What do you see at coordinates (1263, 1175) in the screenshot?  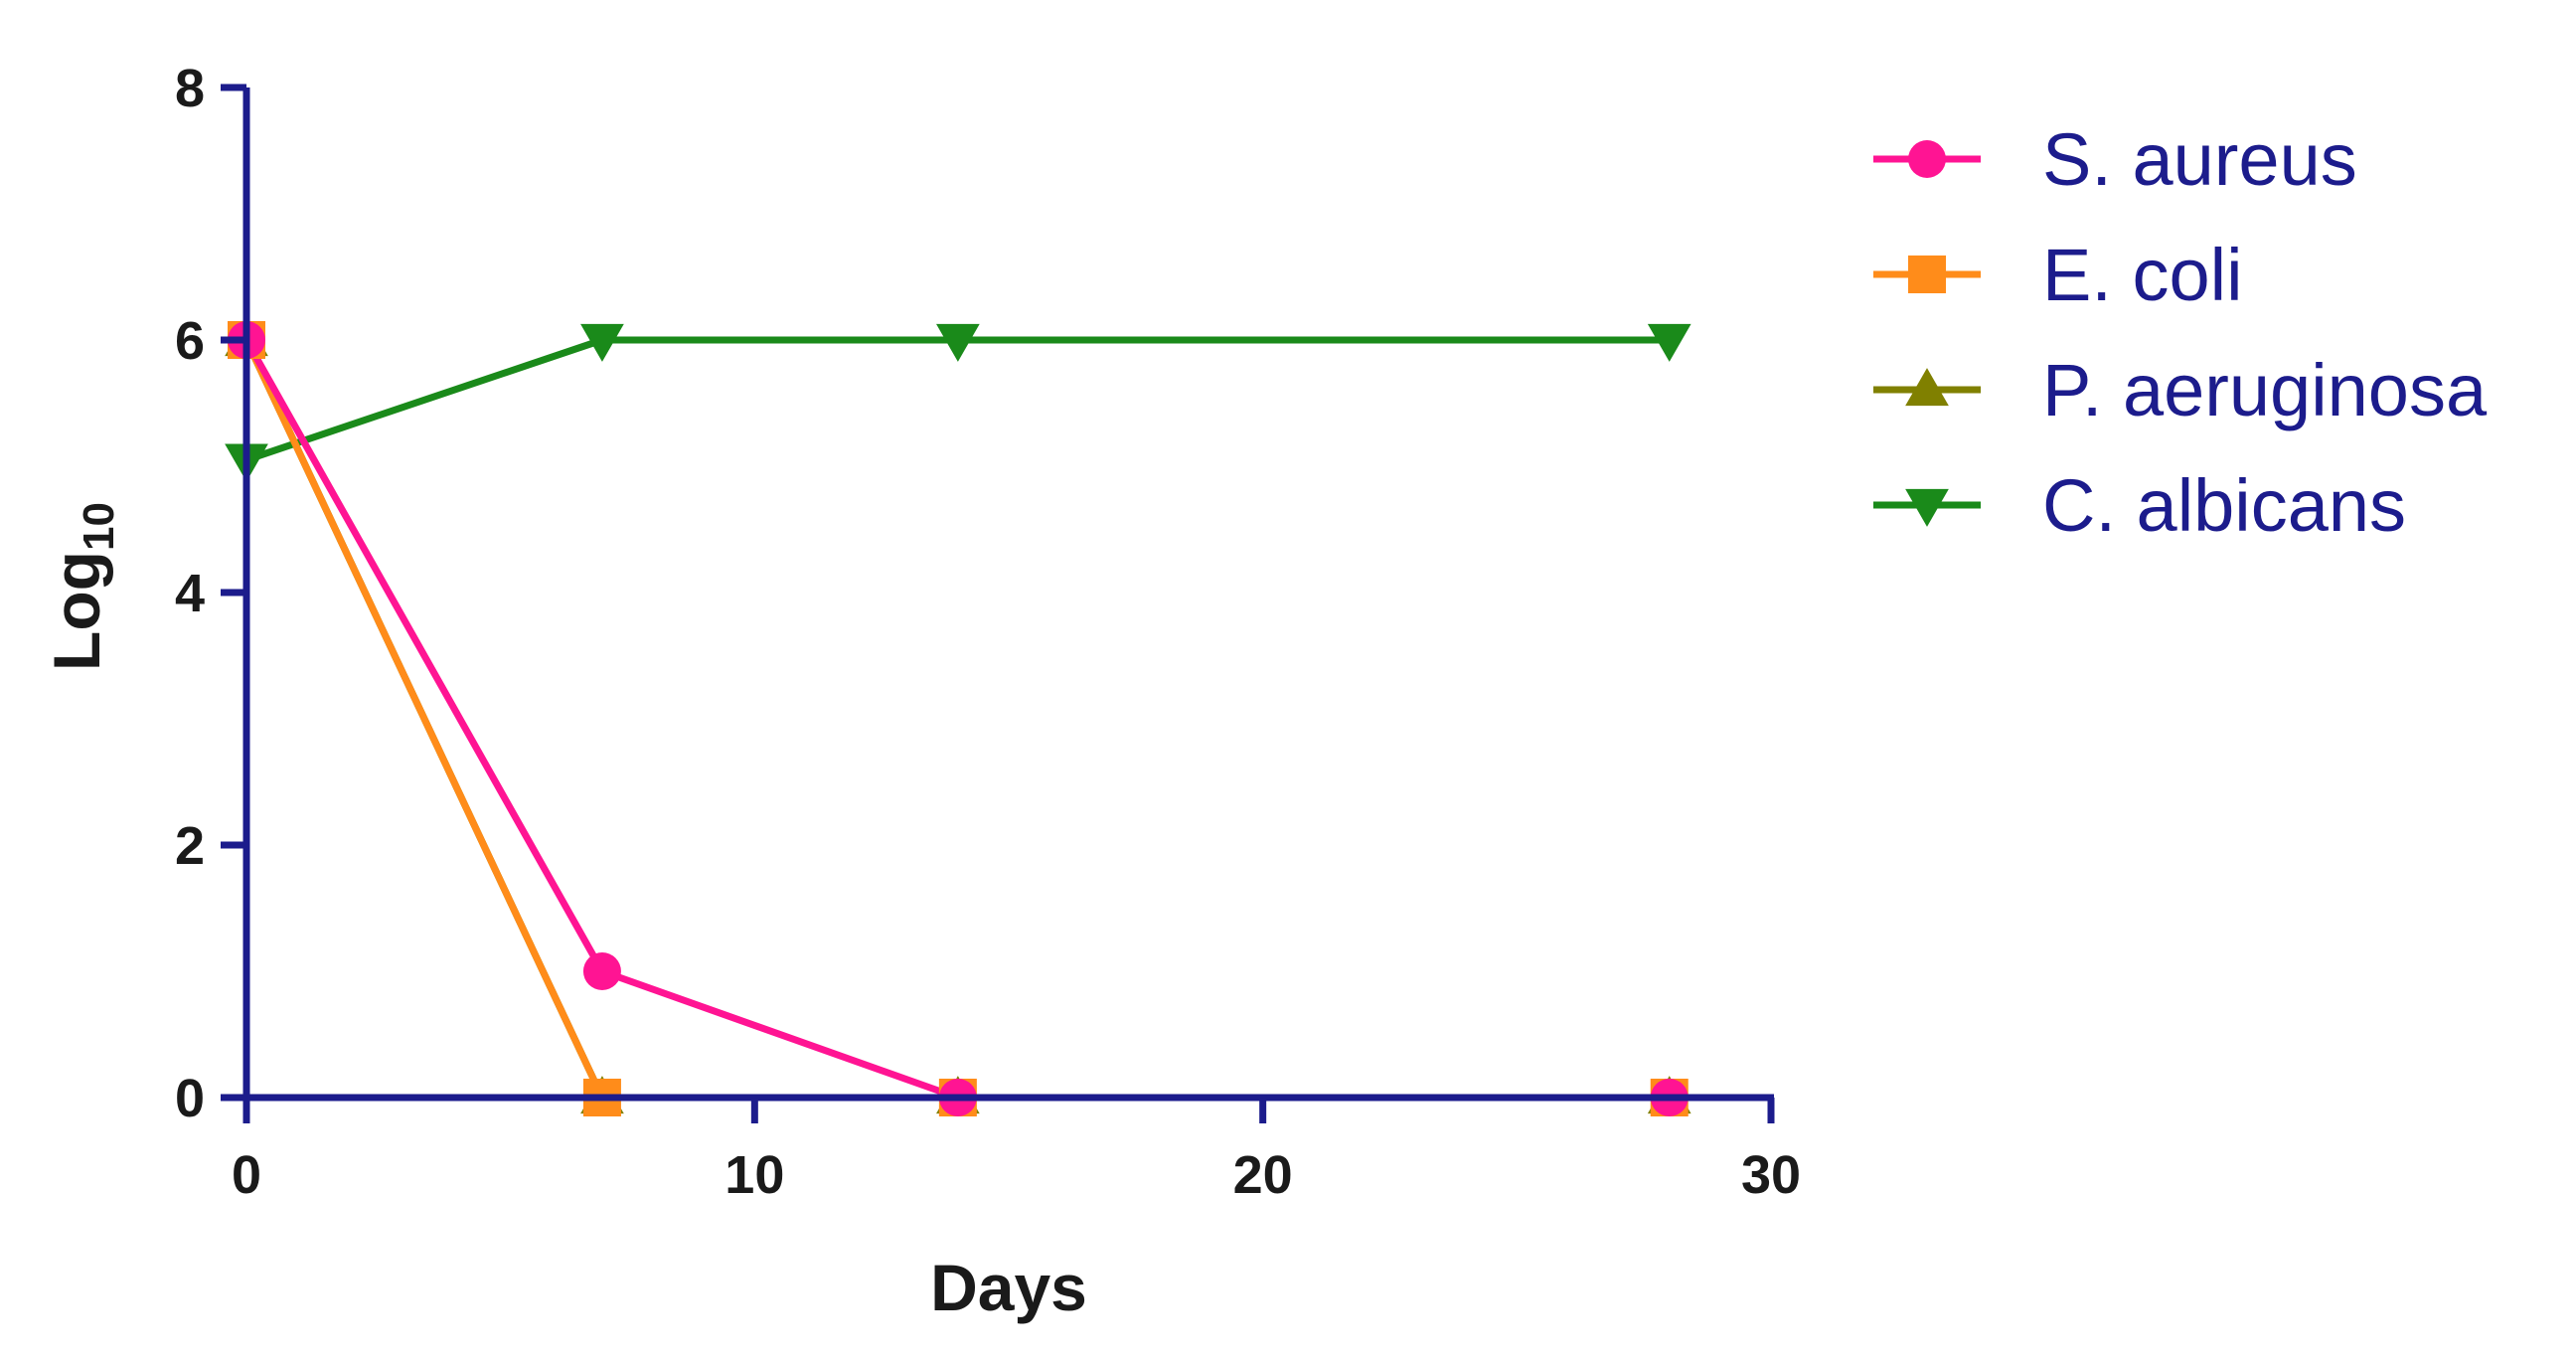 I see `x-tick-label: 20` at bounding box center [1263, 1175].